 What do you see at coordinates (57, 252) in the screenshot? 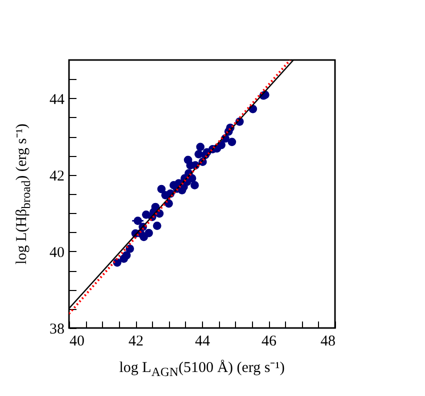
I see `y-tick-label: 40` at bounding box center [57, 252].